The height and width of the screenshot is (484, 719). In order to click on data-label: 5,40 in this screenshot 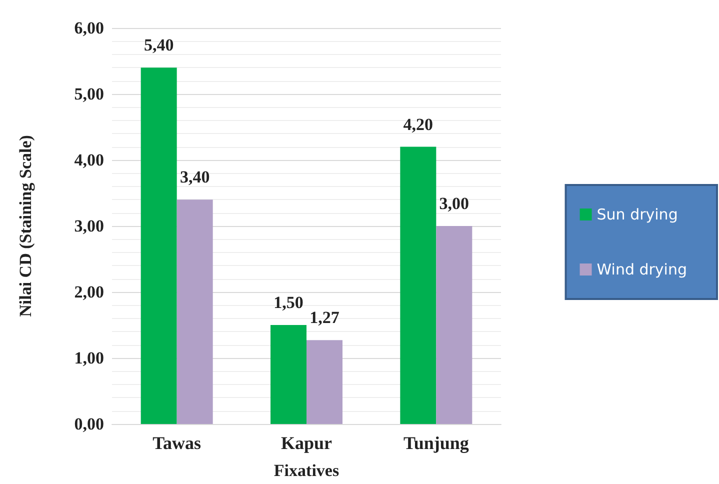, I will do `click(159, 45)`.